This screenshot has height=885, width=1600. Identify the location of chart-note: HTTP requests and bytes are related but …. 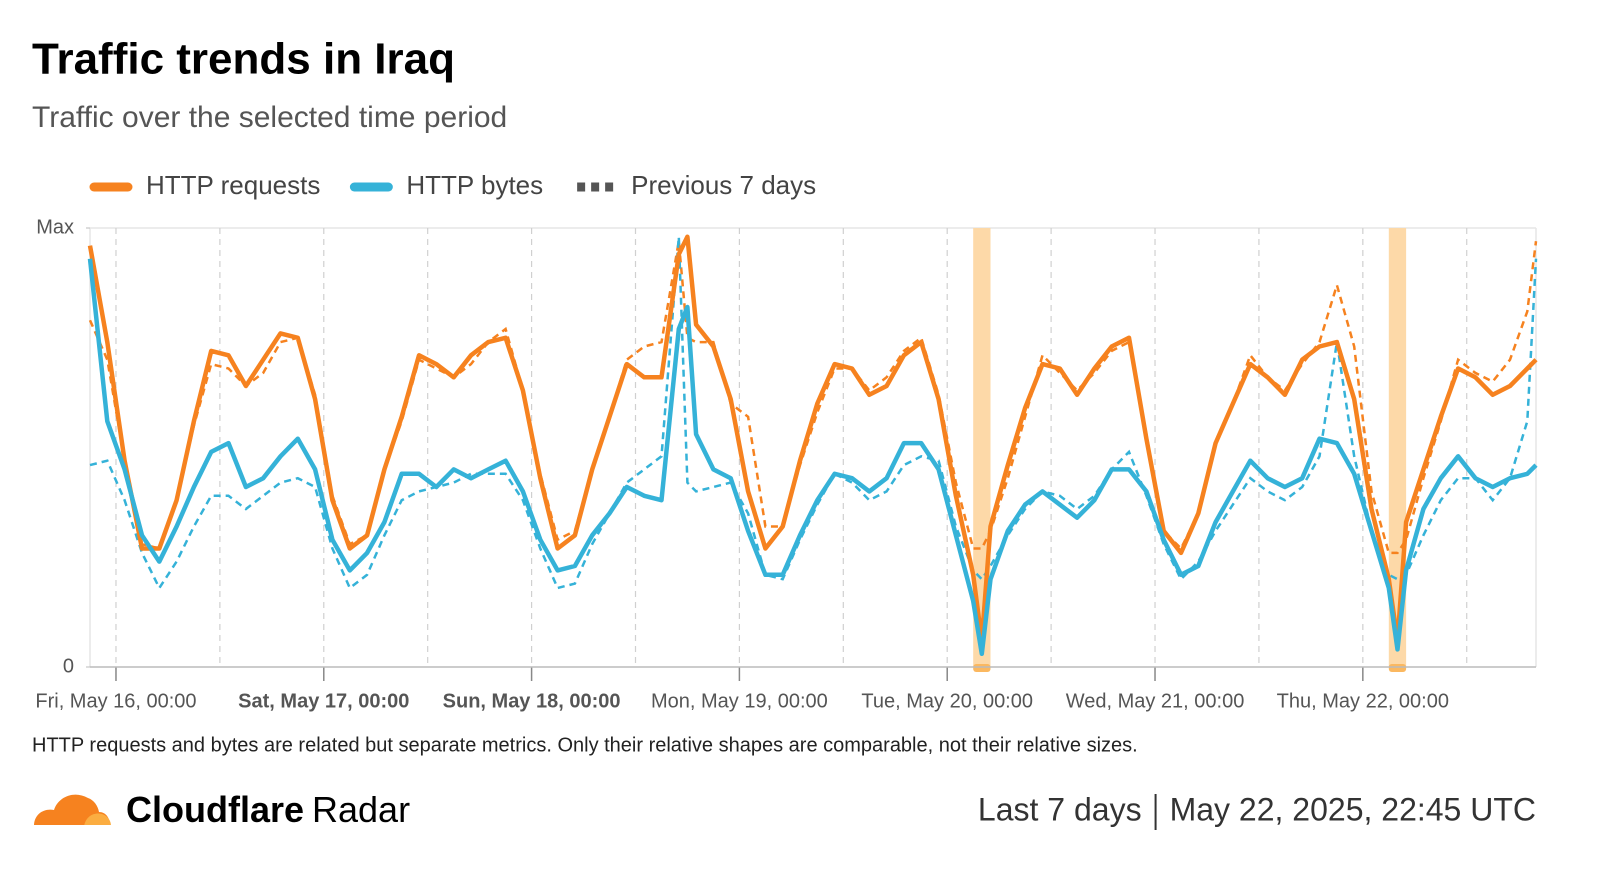
(585, 745).